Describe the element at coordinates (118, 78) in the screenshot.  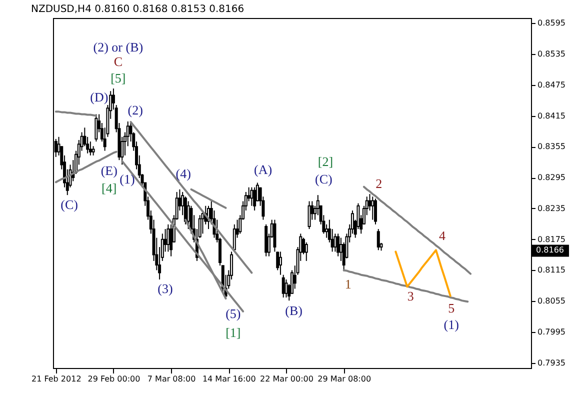
I see `annotation: [5]` at that location.